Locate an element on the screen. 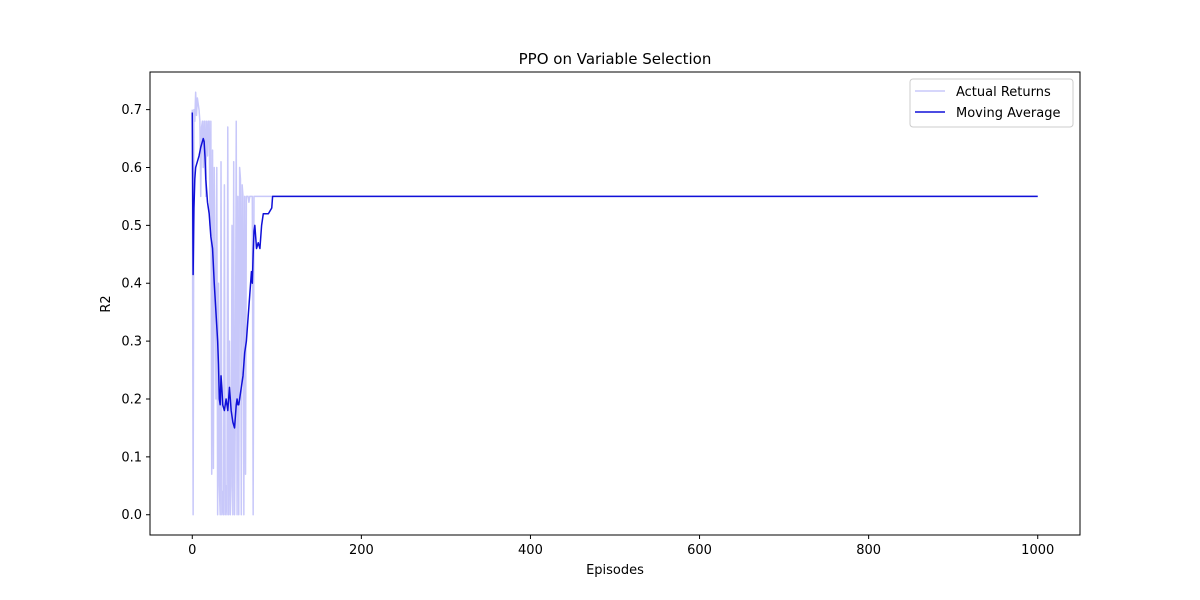 The height and width of the screenshot is (600, 1200). y-tick-label: 0.4 is located at coordinates (131, 284).